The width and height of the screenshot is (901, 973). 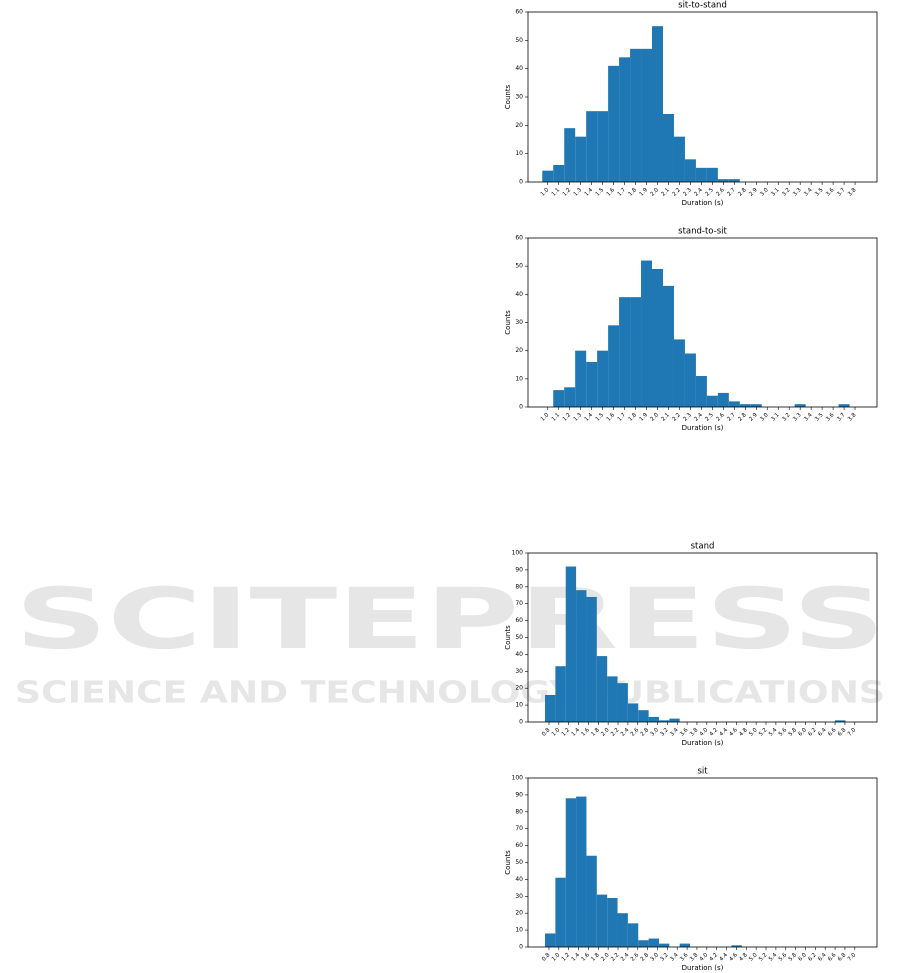 I want to click on x-tick-label: 3.5, so click(x=819, y=417).